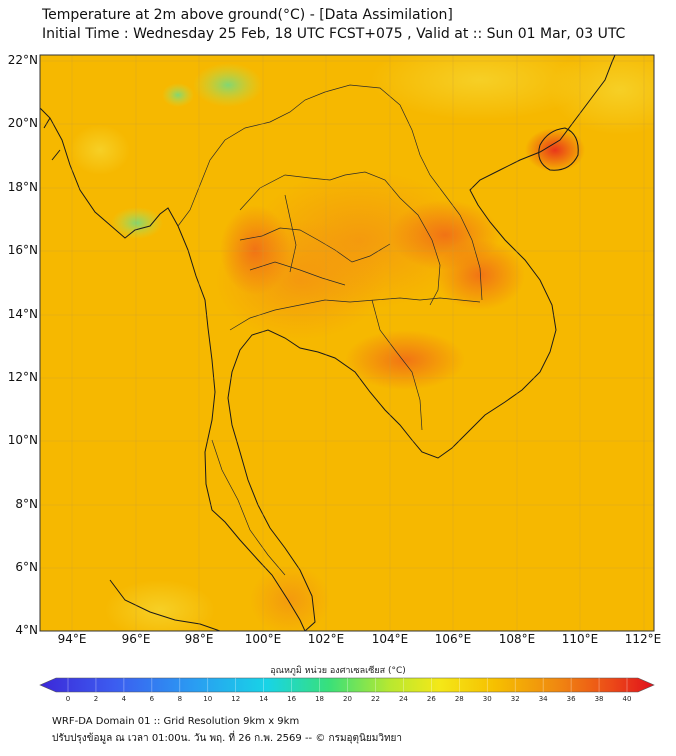 The height and width of the screenshot is (756, 676). I want to click on colorbar-ticks: 0 2 4 6 8 10 12 14 16 18 20 22 24 26 28 30 32 34 36 38 40, so click(349, 690).